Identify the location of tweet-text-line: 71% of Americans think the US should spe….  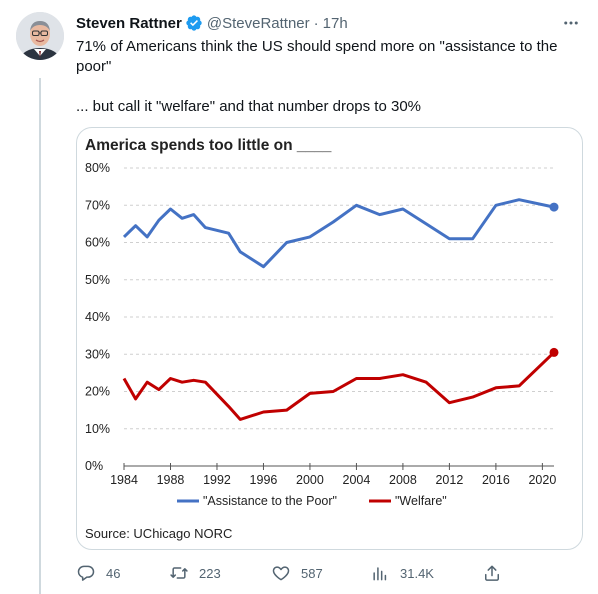
(317, 56).